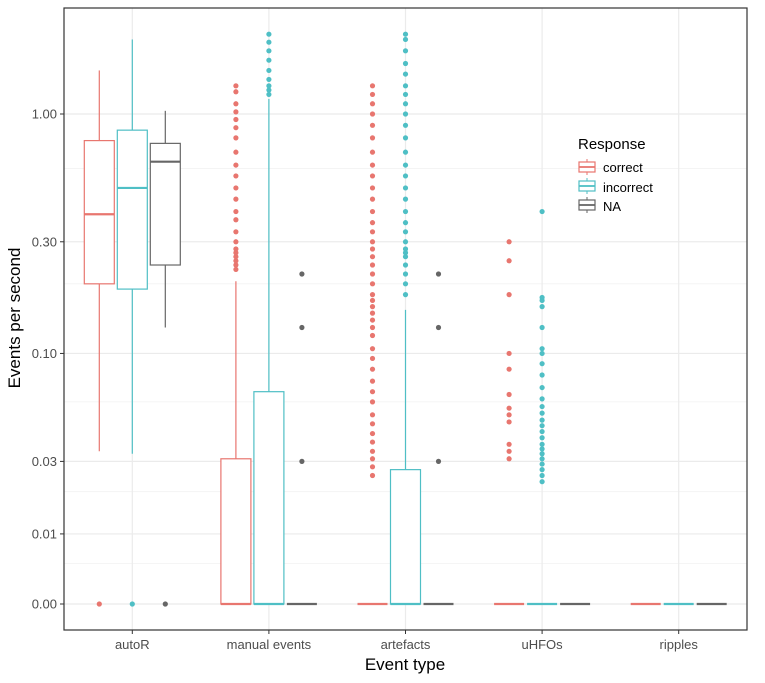  Describe the element at coordinates (48, 359) in the screenshot. I see `y-axis: 0.00 0.01 0.03 0.10 0.30 1.00` at that location.